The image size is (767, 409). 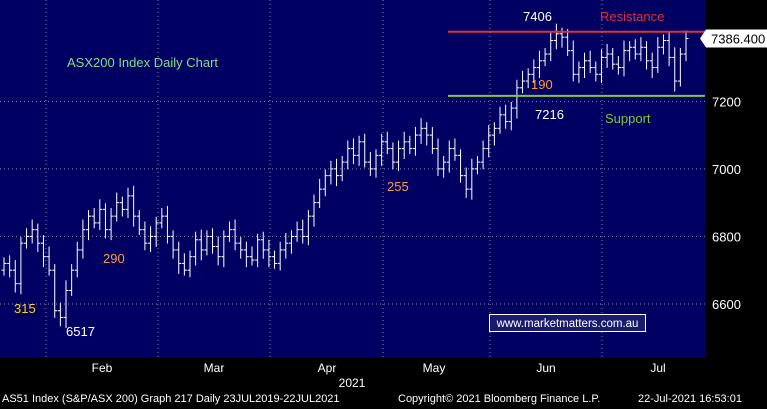 What do you see at coordinates (567, 323) in the screenshot?
I see `watermark: www.marketmatters.com.au` at bounding box center [567, 323].